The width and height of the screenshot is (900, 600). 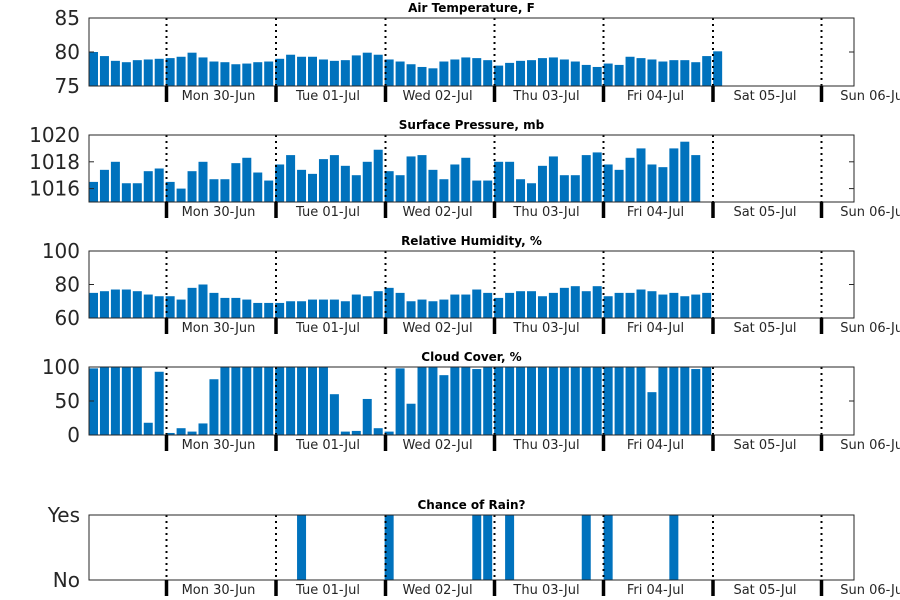 What do you see at coordinates (66, 580) in the screenshot?
I see `y-tick-label: No` at bounding box center [66, 580].